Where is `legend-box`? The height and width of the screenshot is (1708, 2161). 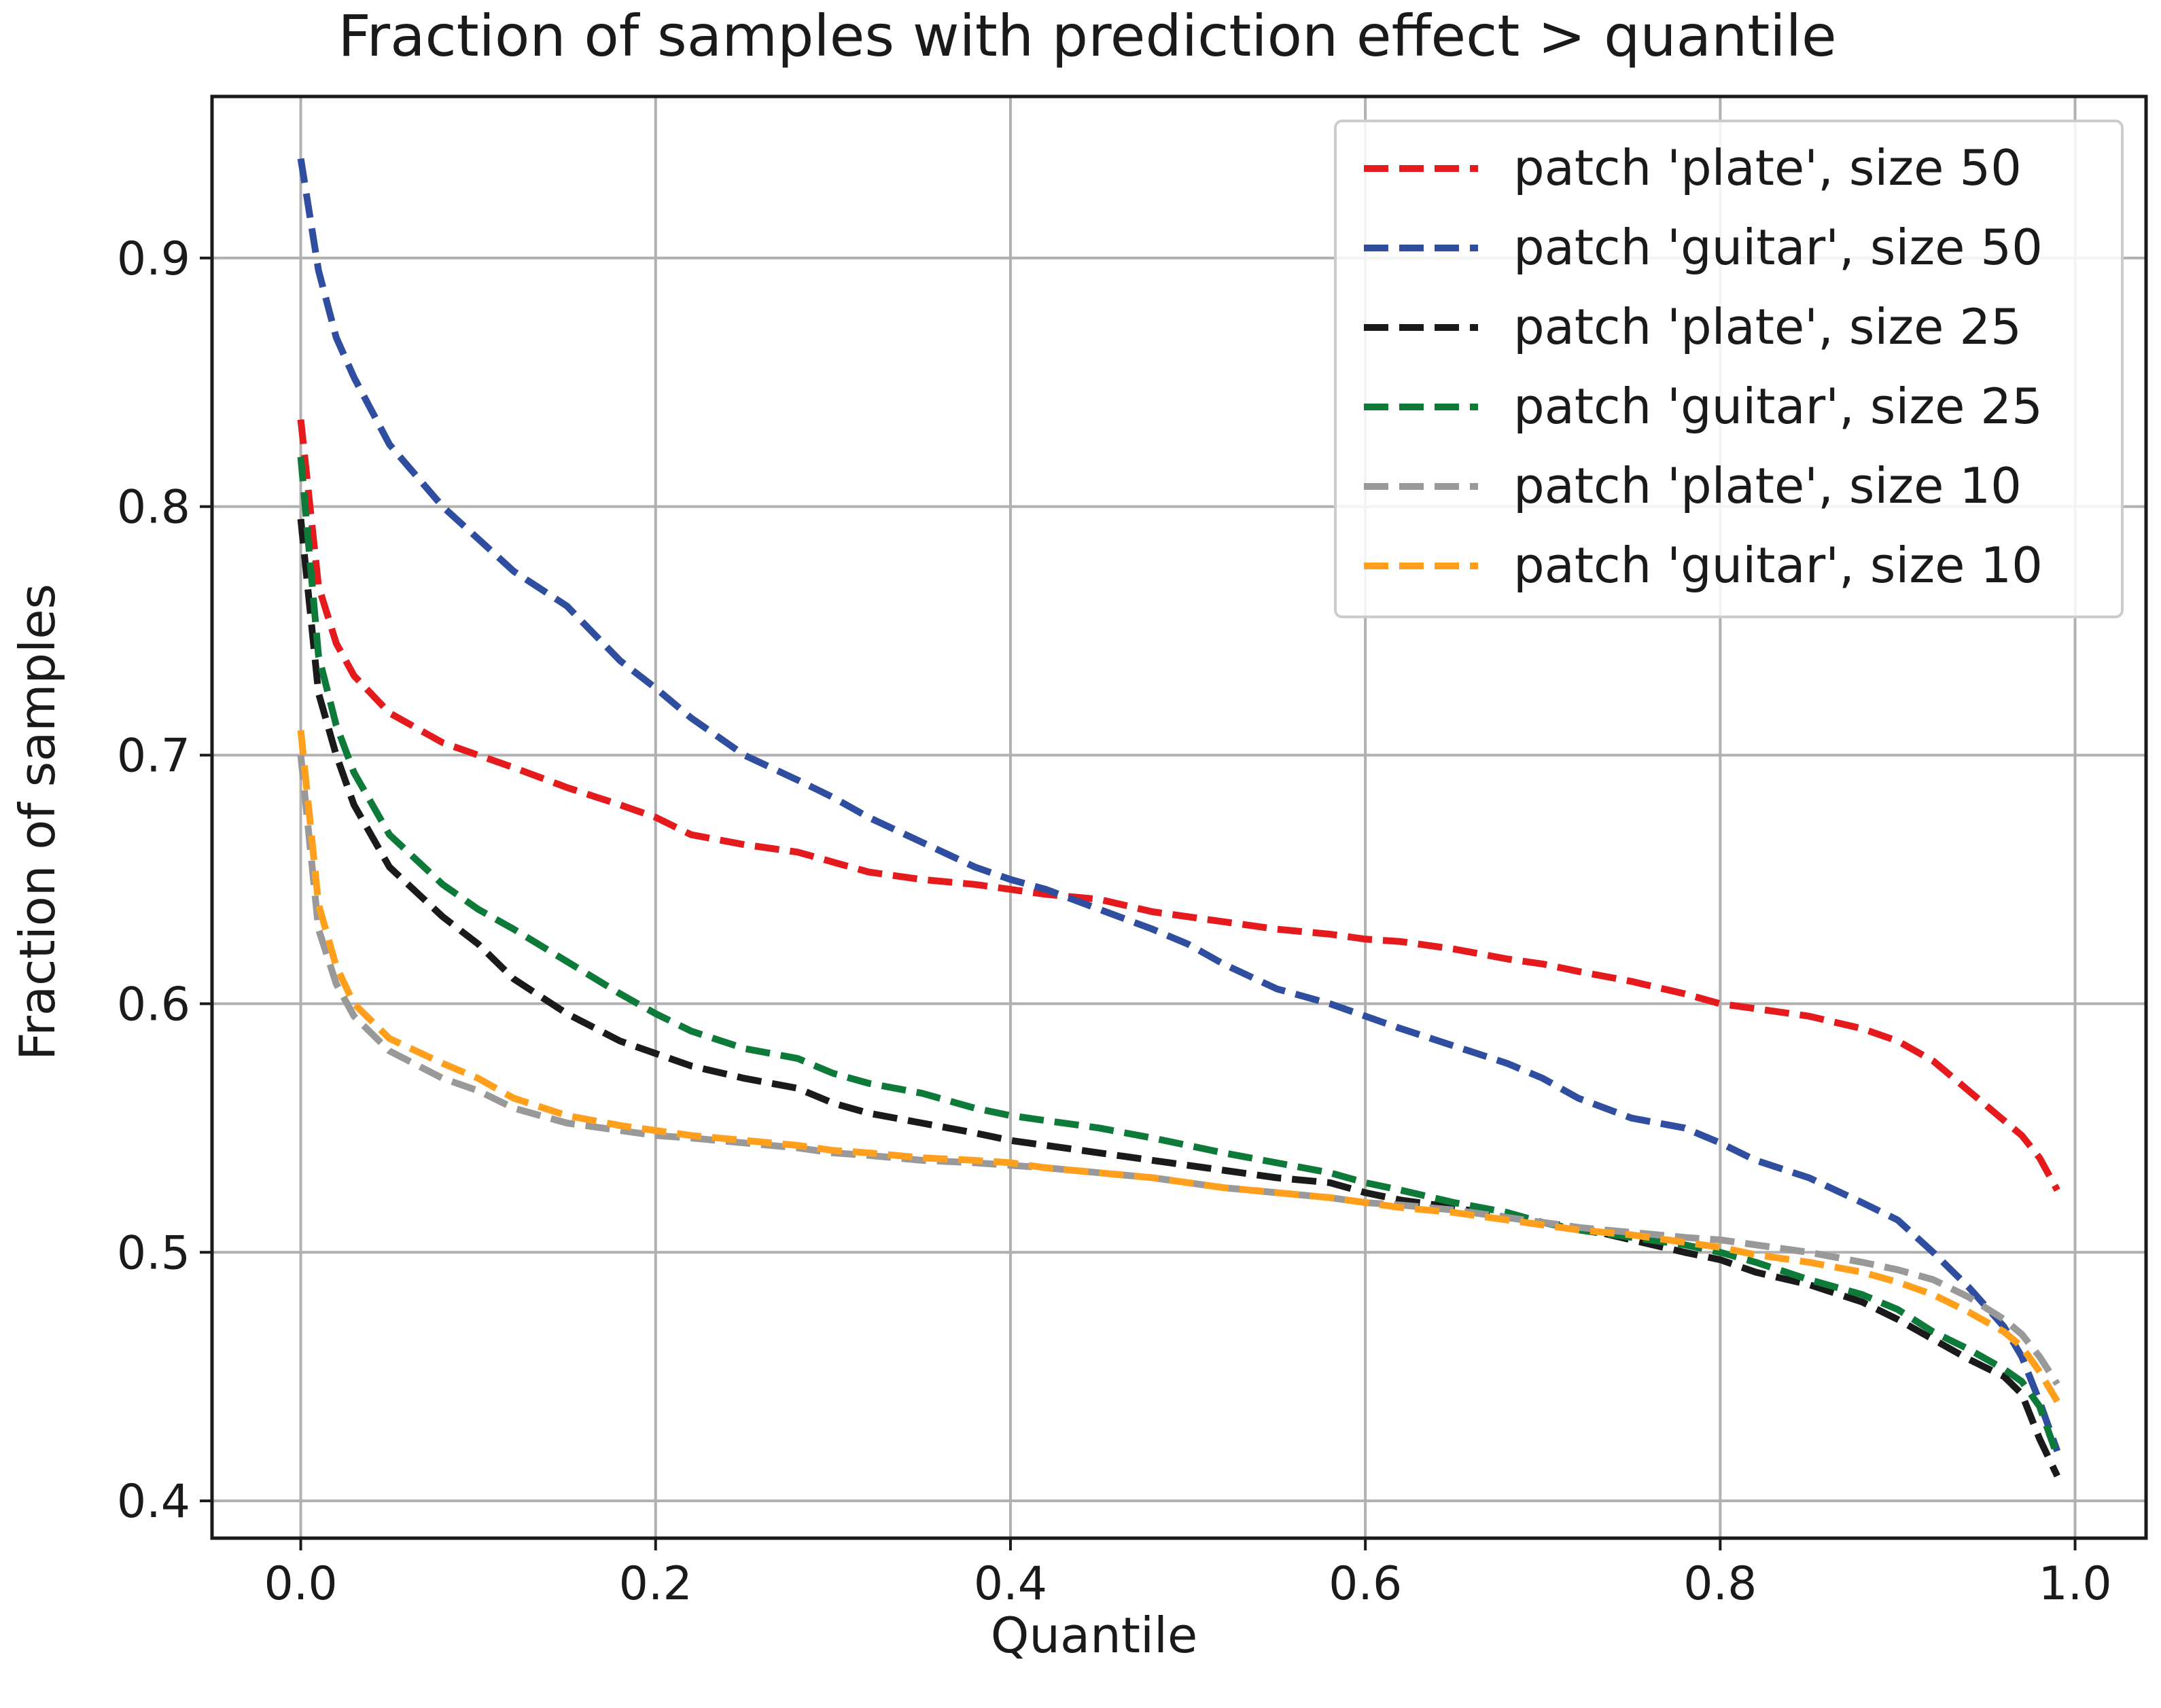 legend-box is located at coordinates (1729, 369).